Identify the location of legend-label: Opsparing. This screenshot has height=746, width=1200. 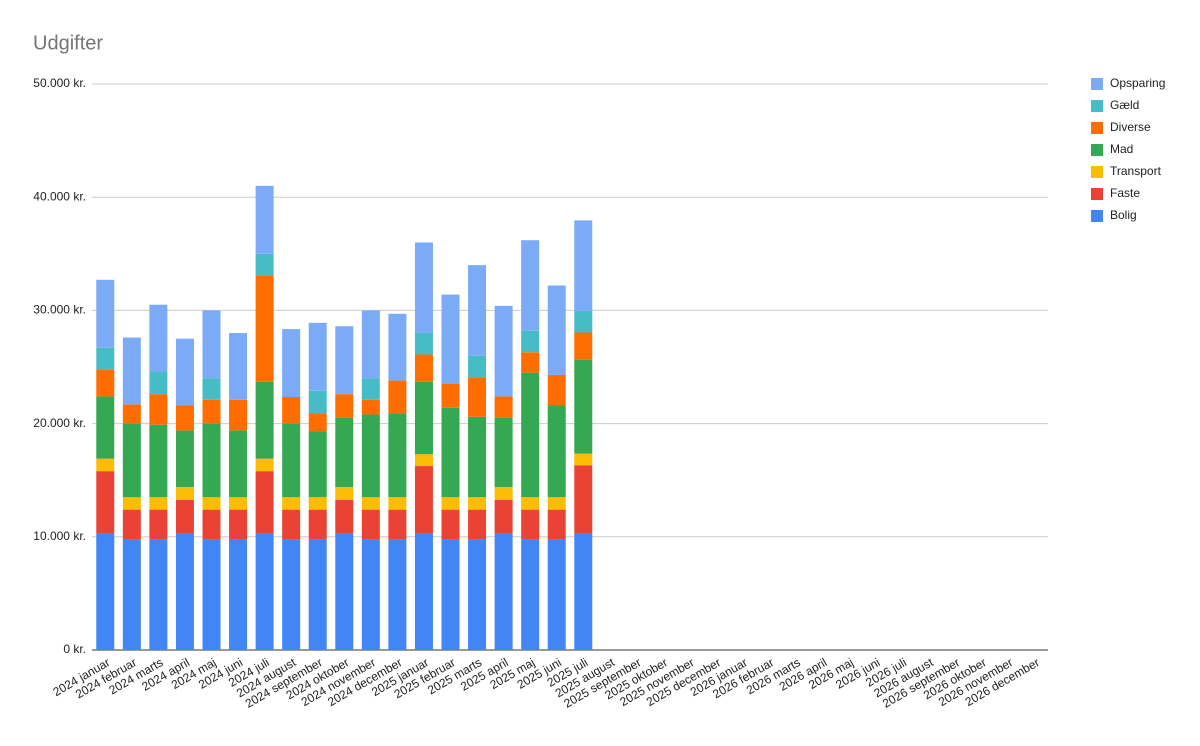
(1137, 83).